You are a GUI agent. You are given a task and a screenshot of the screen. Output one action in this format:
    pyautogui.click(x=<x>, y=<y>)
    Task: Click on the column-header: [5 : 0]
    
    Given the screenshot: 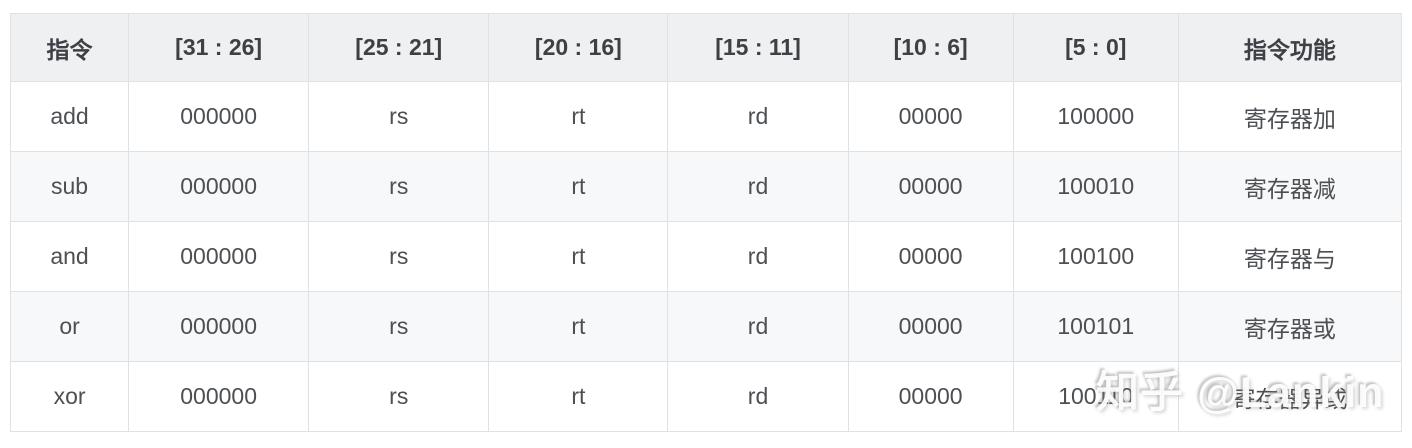 What is the action you would take?
    pyautogui.click(x=1095, y=47)
    